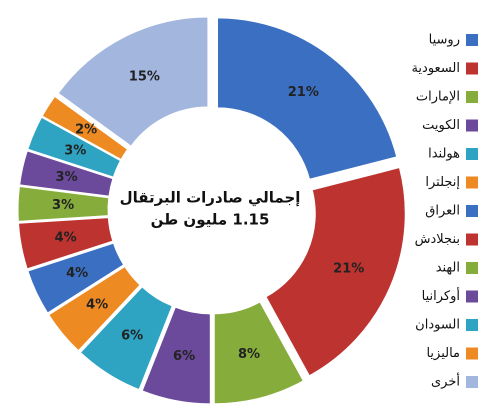  I want to click on legend-label: بنجلادش, so click(437, 239).